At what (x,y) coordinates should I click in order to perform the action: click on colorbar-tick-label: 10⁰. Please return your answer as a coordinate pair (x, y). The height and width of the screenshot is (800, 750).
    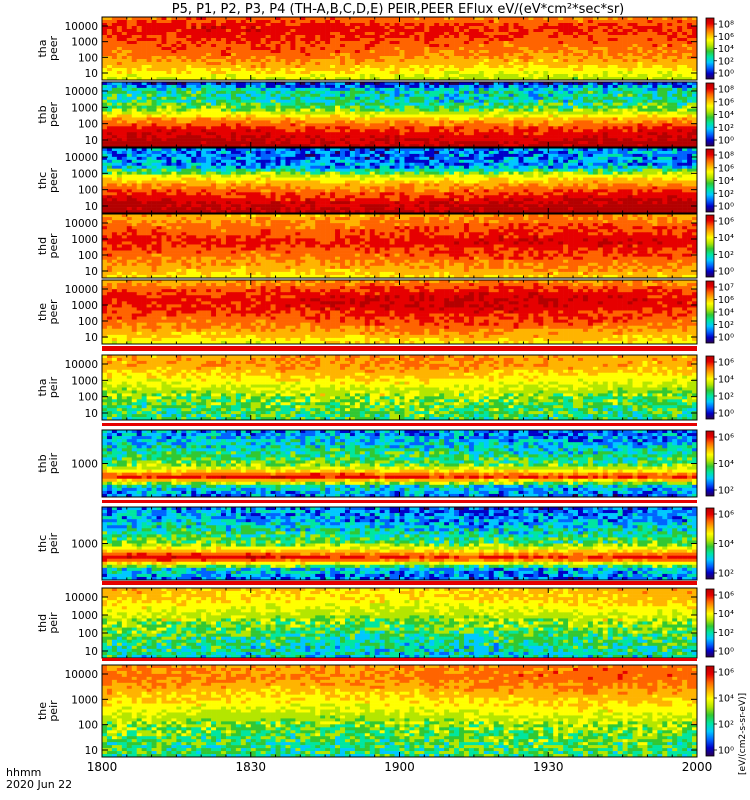
    Looking at the image, I should click on (726, 74).